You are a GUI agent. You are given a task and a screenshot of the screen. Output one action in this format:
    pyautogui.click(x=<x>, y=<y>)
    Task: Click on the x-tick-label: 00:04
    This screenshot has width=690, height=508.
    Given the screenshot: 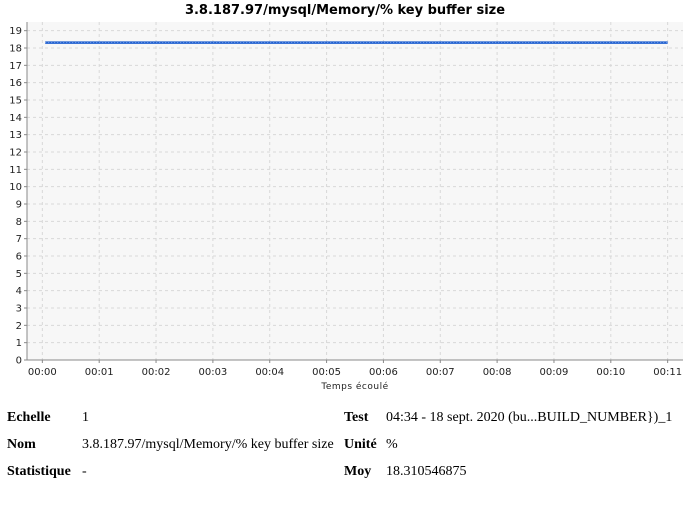 What is the action you would take?
    pyautogui.click(x=269, y=372)
    